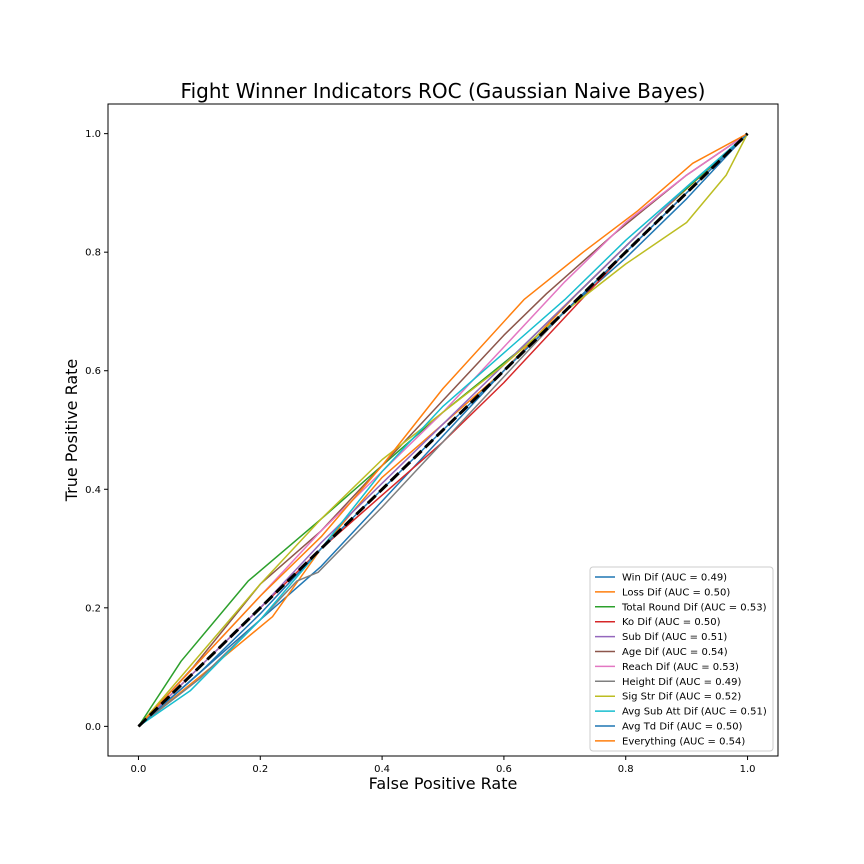 The height and width of the screenshot is (864, 864). Describe the element at coordinates (683, 741) in the screenshot. I see `legend-entry-label: Everything (AUC = 0.54)` at that location.